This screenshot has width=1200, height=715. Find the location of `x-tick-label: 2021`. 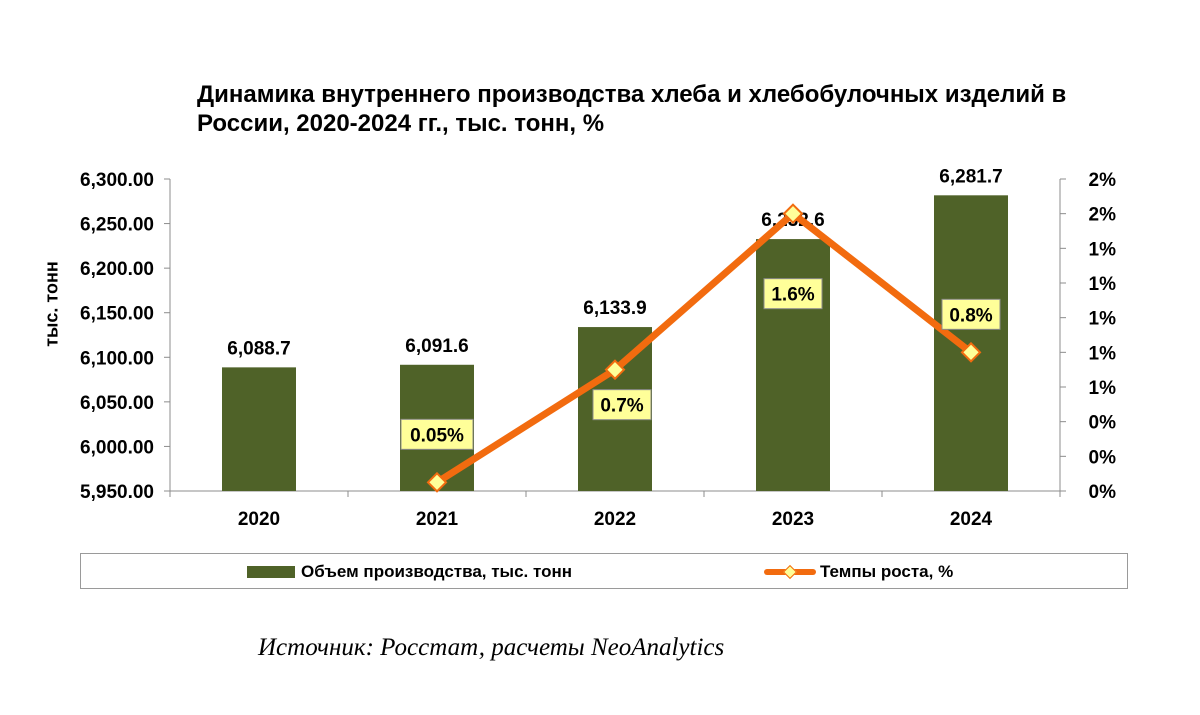

x-tick-label: 2021 is located at coordinates (437, 519).